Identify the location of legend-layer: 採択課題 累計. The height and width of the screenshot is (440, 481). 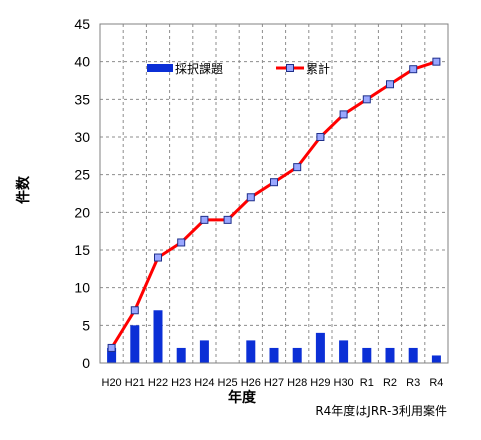
(238, 68).